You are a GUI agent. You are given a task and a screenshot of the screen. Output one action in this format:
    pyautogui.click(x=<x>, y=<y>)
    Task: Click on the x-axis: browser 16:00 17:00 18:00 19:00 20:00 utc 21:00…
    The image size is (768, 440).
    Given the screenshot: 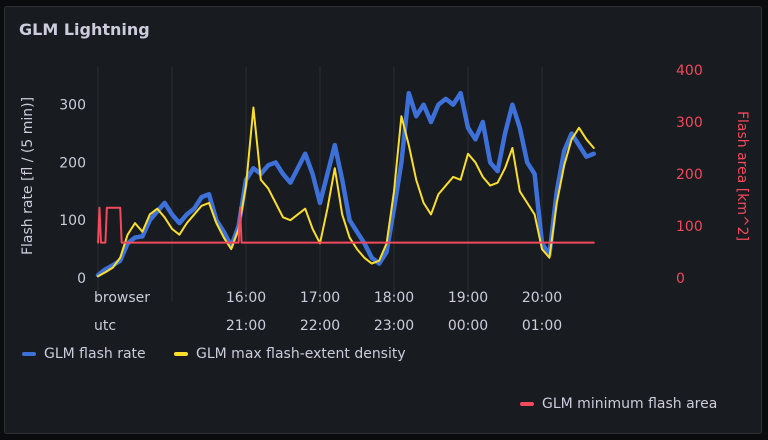 What is the action you would take?
    pyautogui.click(x=328, y=312)
    